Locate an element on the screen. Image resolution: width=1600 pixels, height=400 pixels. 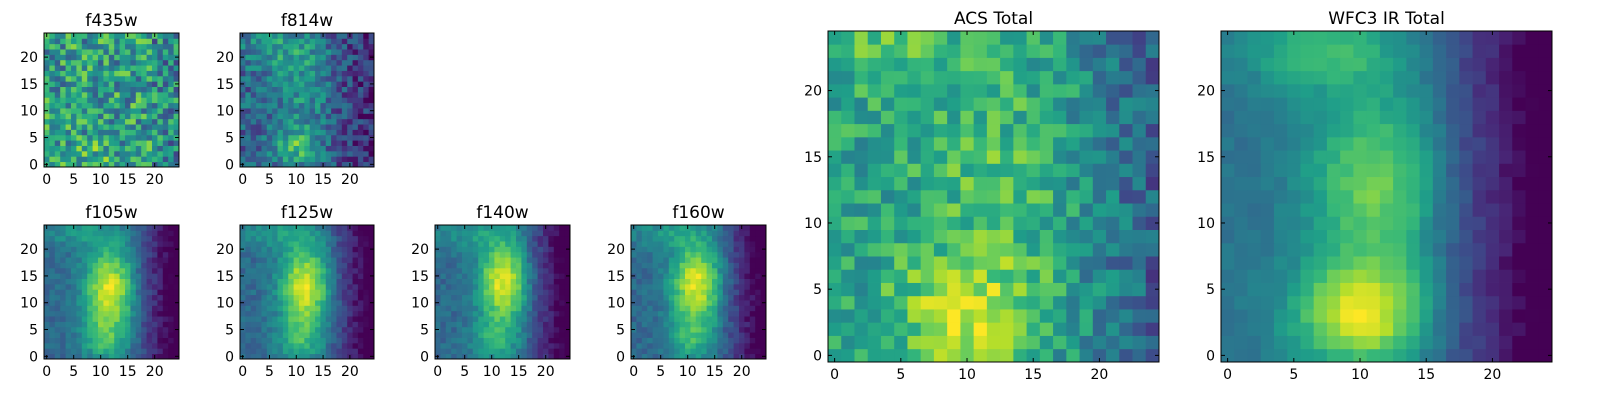
x-tick-label: 5 is located at coordinates (464, 372).